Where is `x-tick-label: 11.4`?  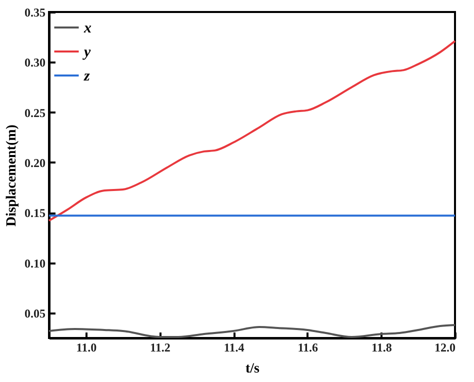 x-tick-label: 11.4 is located at coordinates (234, 347).